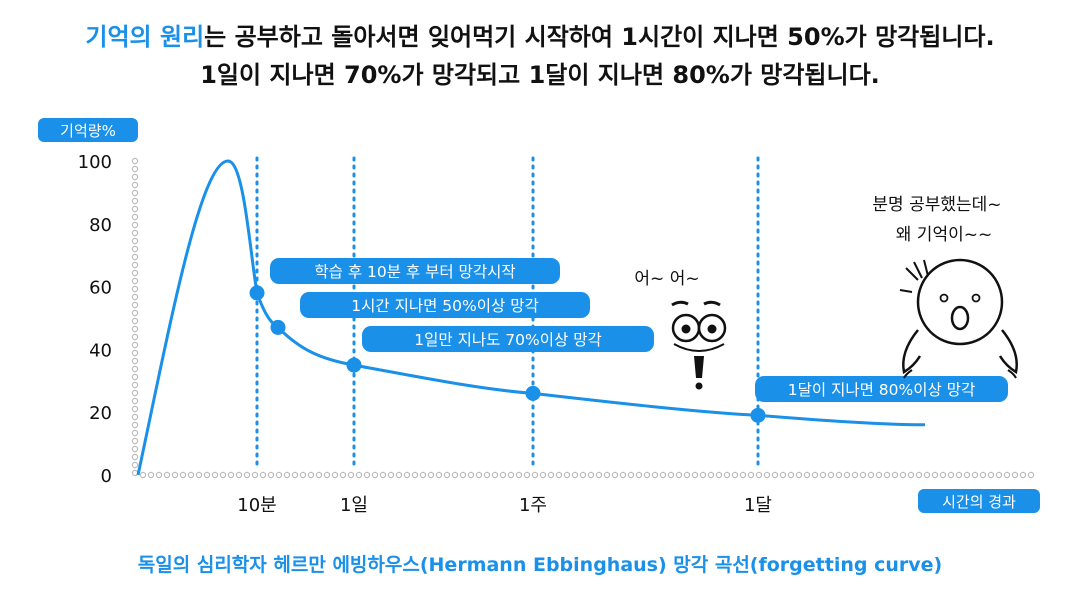 Image resolution: width=1080 pixels, height=600 pixels. I want to click on annotation-pill-text: 1시간 지나면 50%이상 망각, so click(444, 306).